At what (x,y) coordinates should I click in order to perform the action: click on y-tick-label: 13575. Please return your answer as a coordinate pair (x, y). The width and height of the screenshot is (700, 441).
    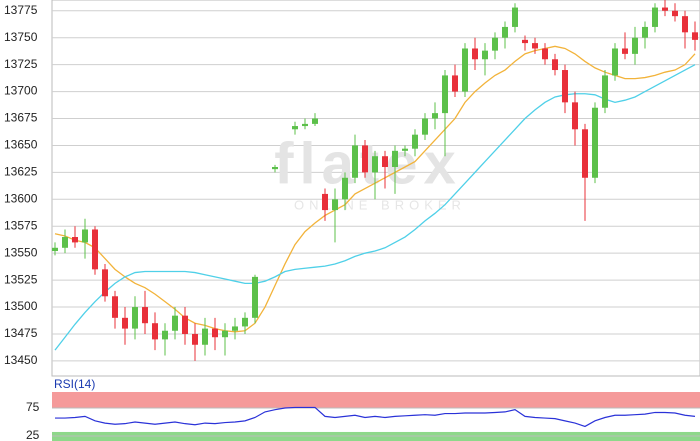
    Looking at the image, I should click on (21, 225).